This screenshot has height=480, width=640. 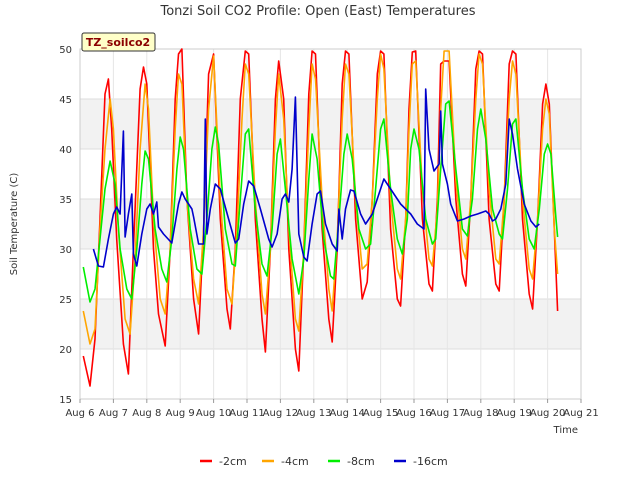 What do you see at coordinates (313, 413) in the screenshot?
I see `x-tick-label: Aug 13` at bounding box center [313, 413].